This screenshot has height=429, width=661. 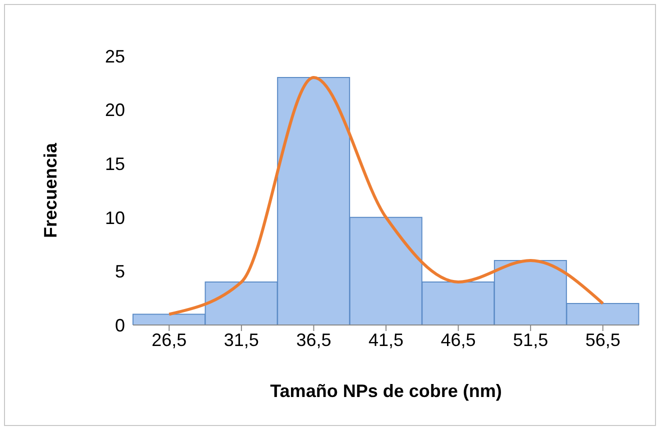 What do you see at coordinates (50, 190) in the screenshot?
I see `y-axis-title: Frecuencia` at bounding box center [50, 190].